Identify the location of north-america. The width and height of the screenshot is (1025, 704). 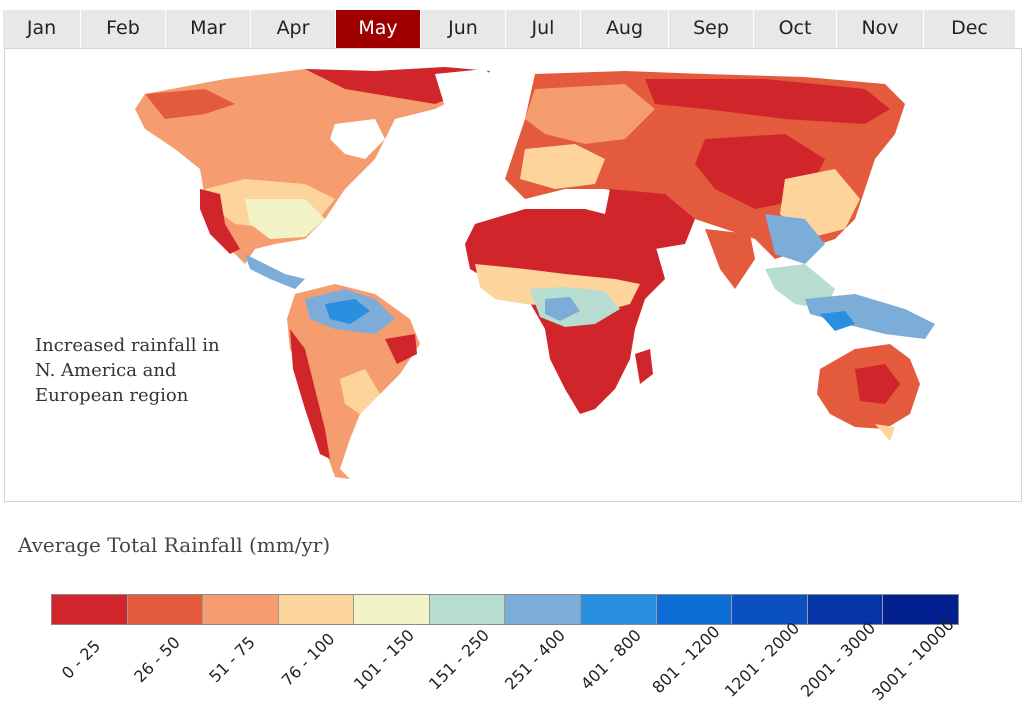
(312, 178).